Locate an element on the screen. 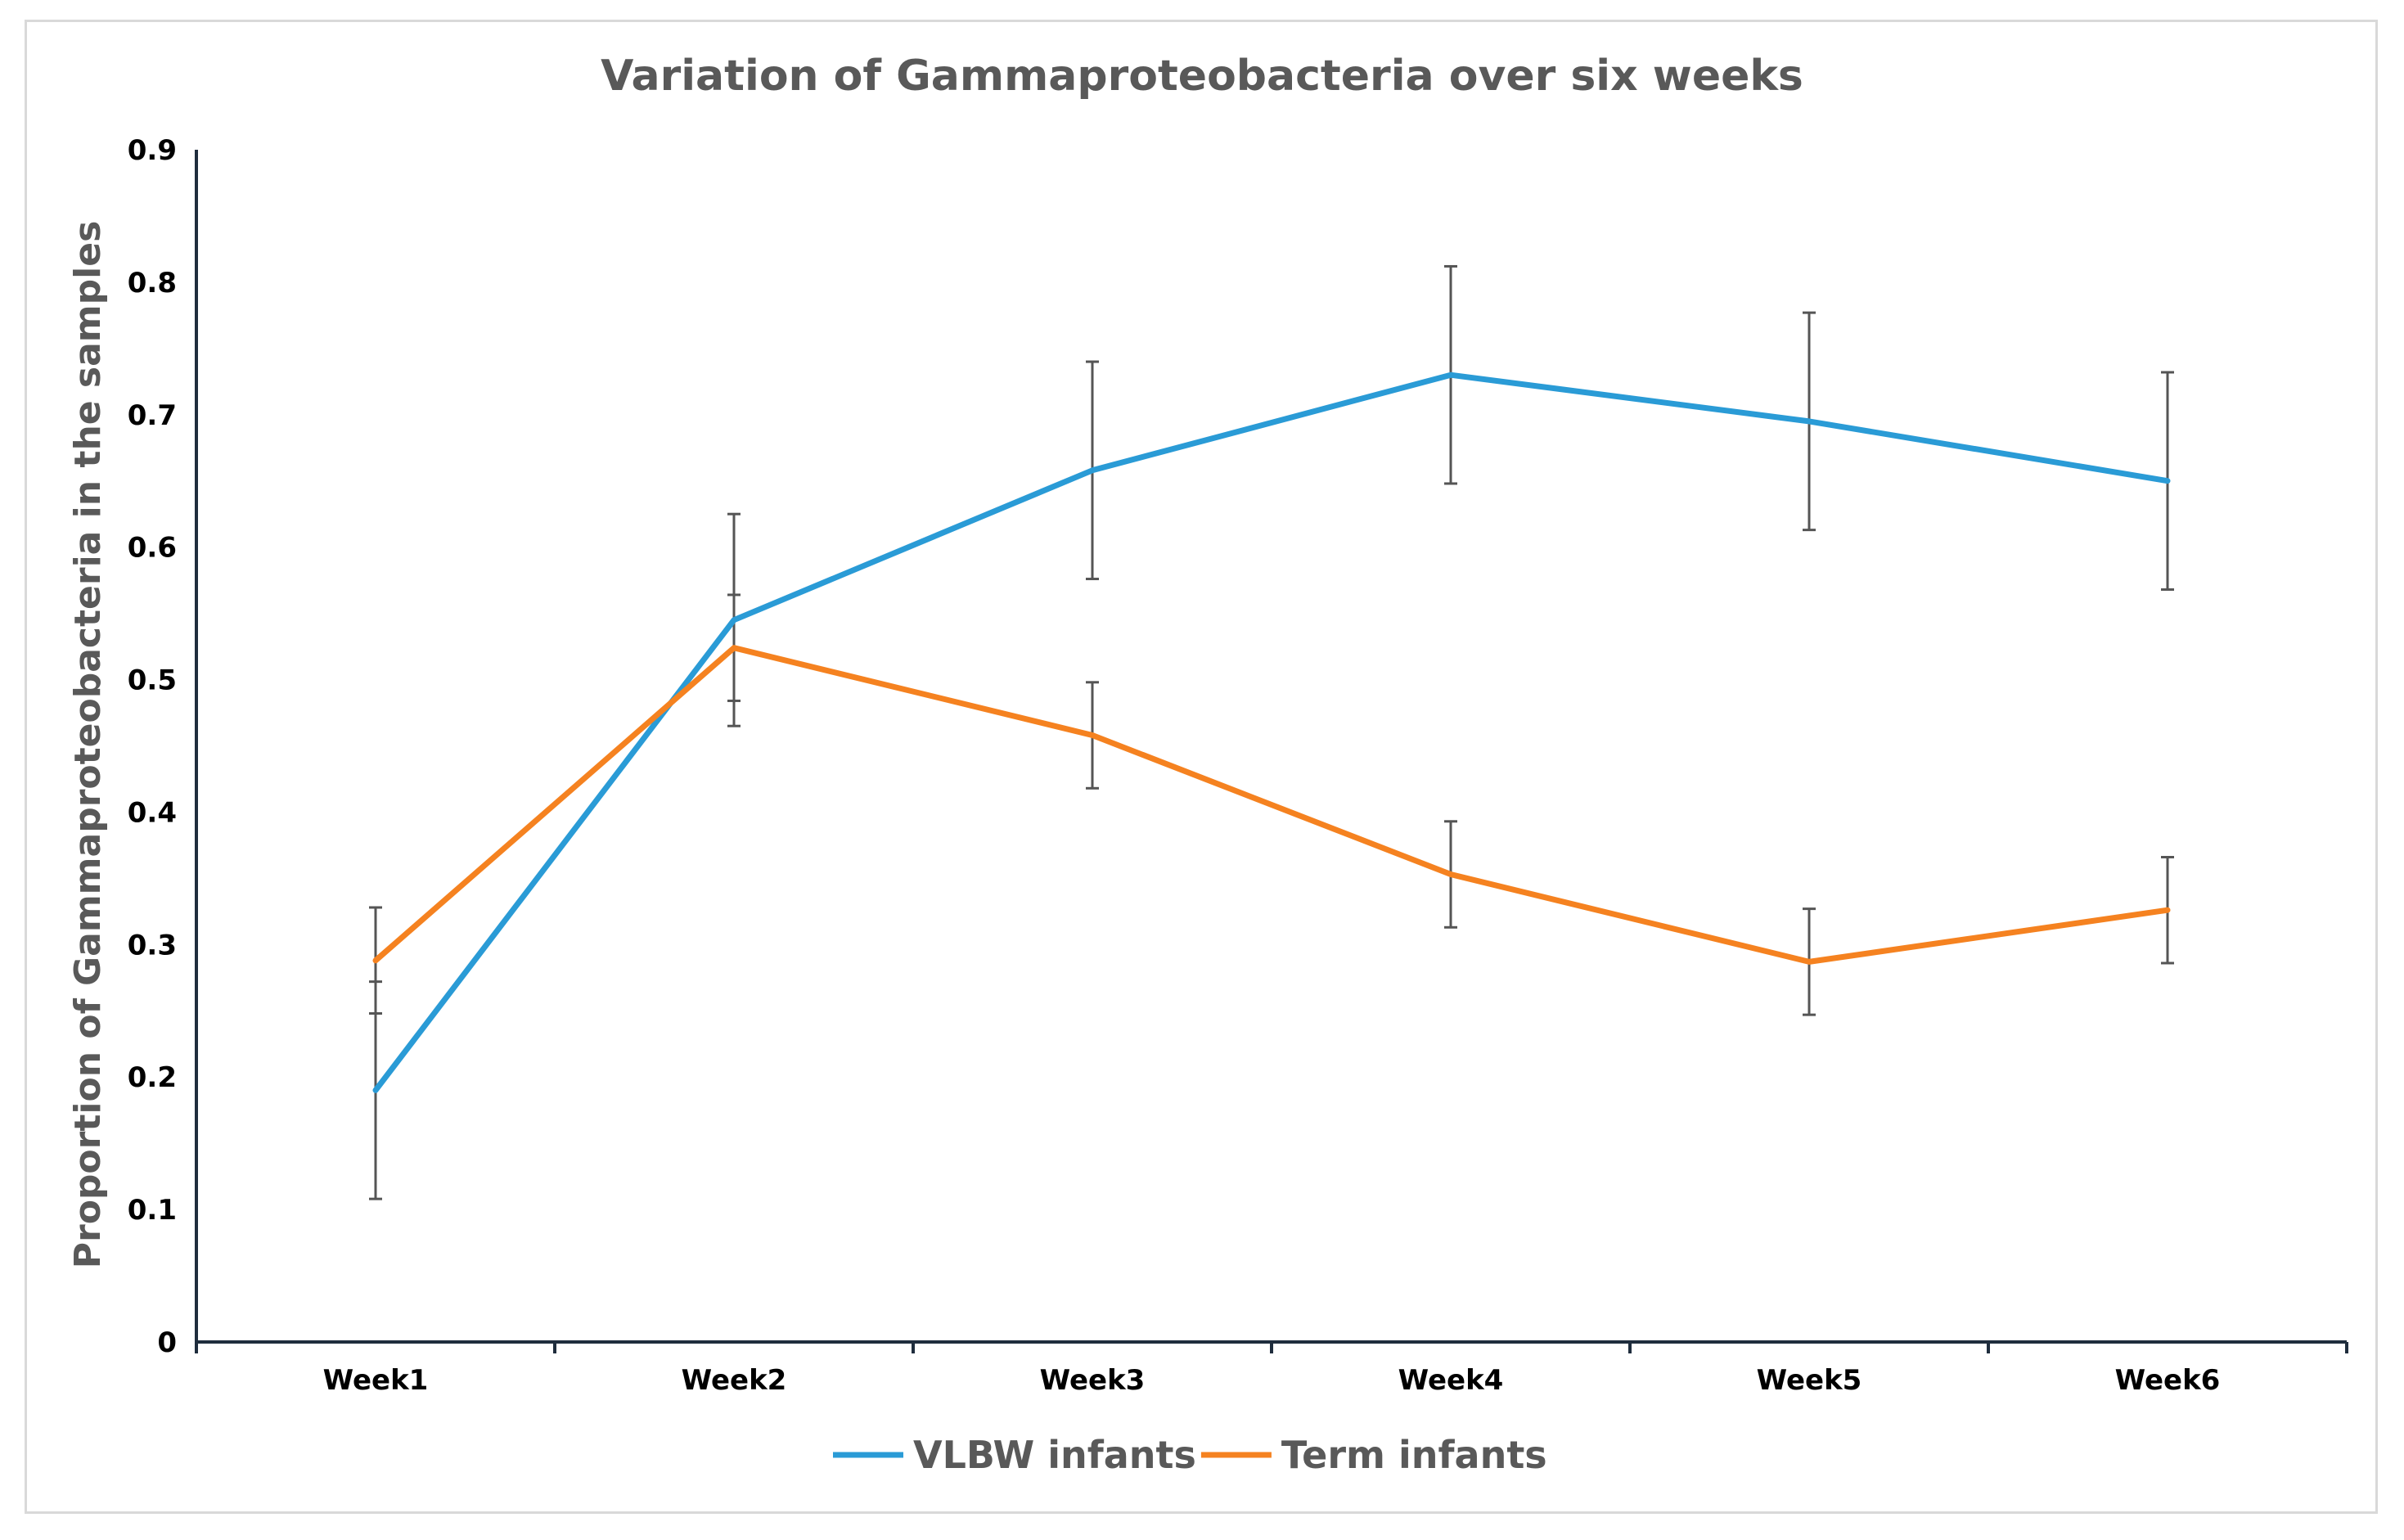 This screenshot has height=1540, width=2404. x-tick-label: Week2 is located at coordinates (734, 1380).